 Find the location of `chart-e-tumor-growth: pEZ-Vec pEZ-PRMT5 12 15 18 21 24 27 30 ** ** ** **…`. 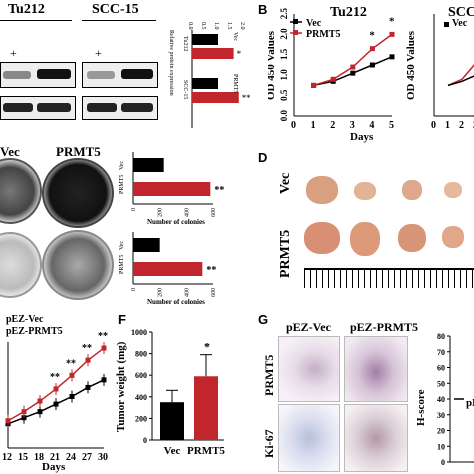

chart-e-tumor-growth: pEZ-Vec pEZ-PRMT5 12 15 18 21 24 27 30 ** ** ** **… is located at coordinates (55, 393).